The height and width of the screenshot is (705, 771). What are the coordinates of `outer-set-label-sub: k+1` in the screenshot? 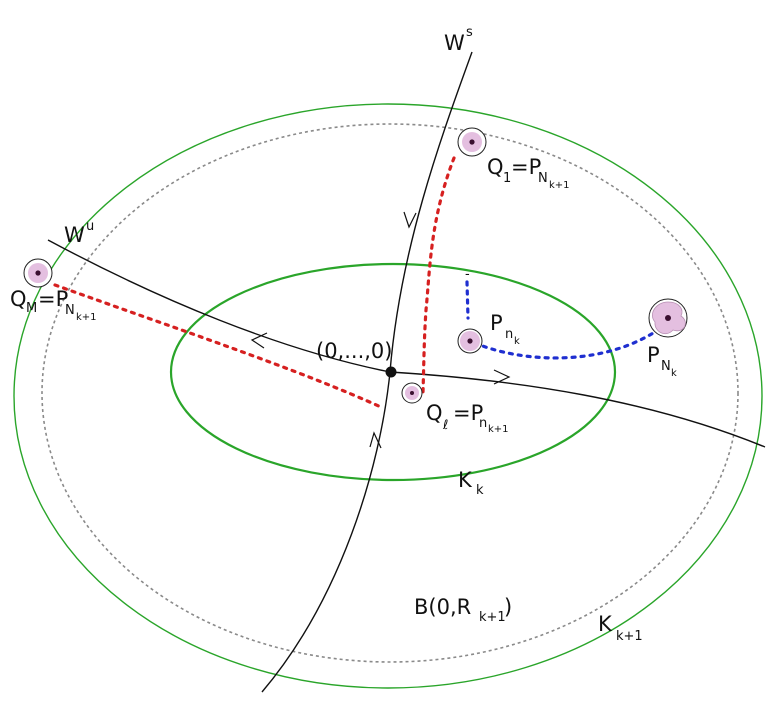 It's located at (629, 636).